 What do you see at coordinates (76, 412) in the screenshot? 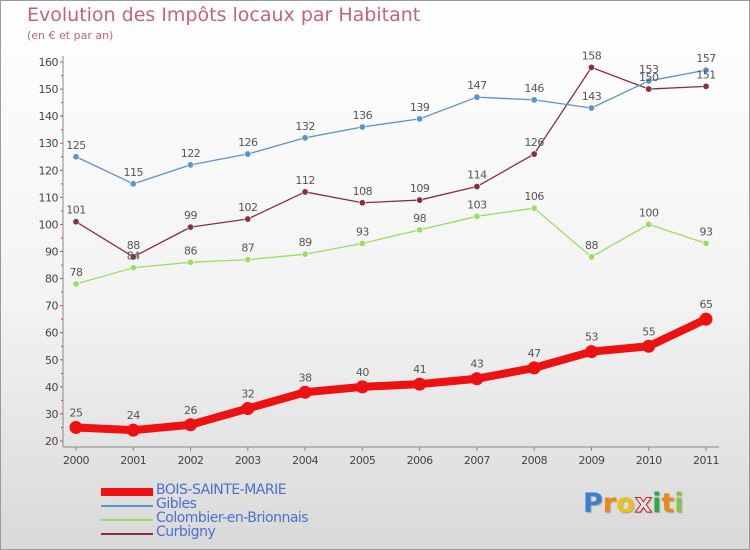
I see `data-label: 25` at bounding box center [76, 412].